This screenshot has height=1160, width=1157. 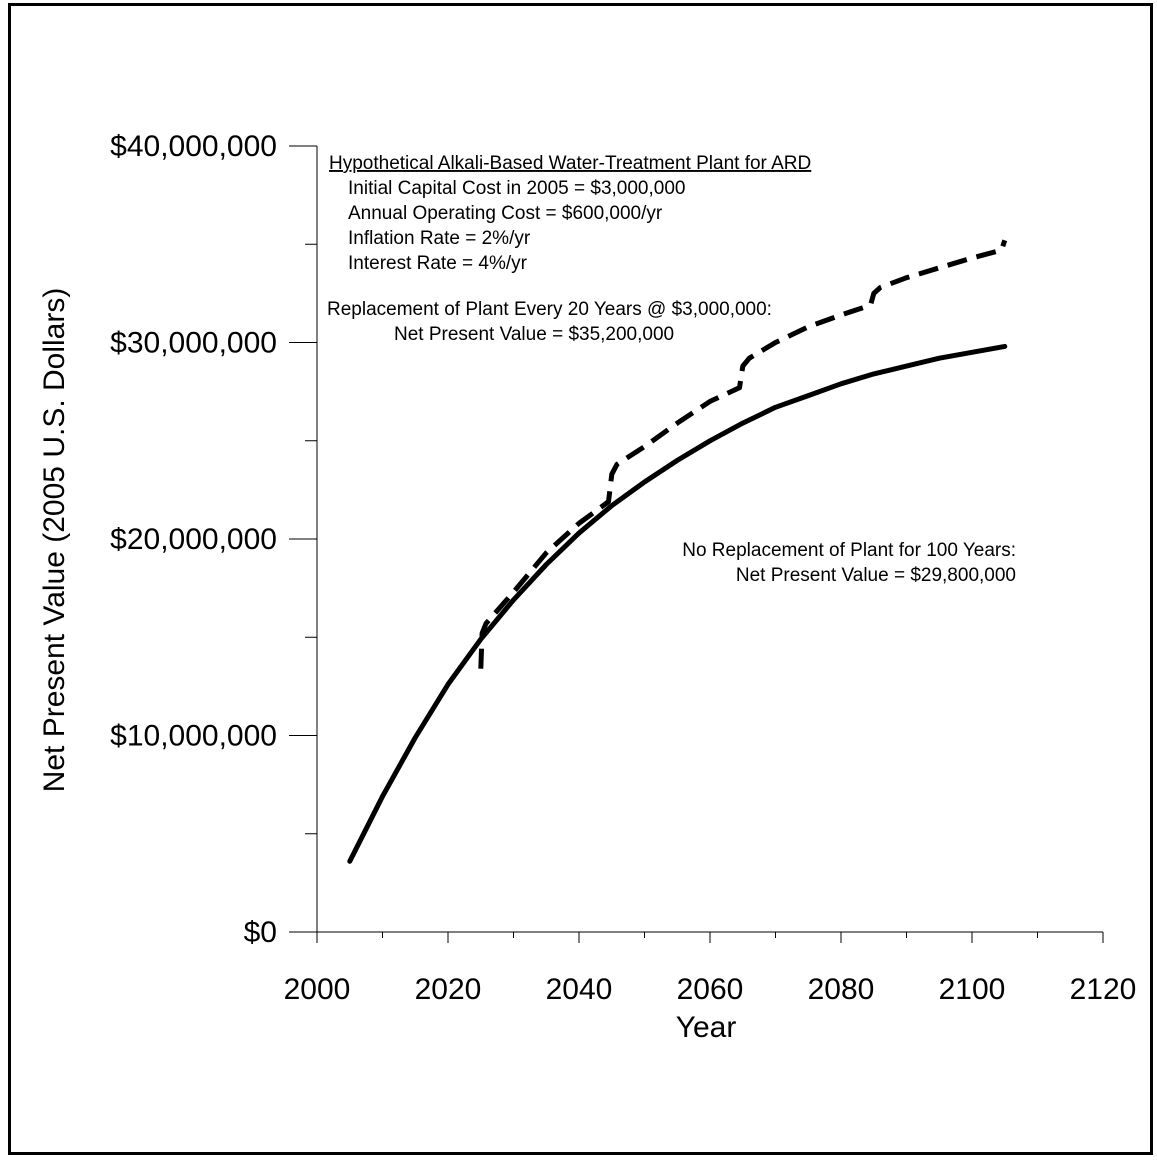 I want to click on x-tick-label: 2020, so click(x=448, y=989).